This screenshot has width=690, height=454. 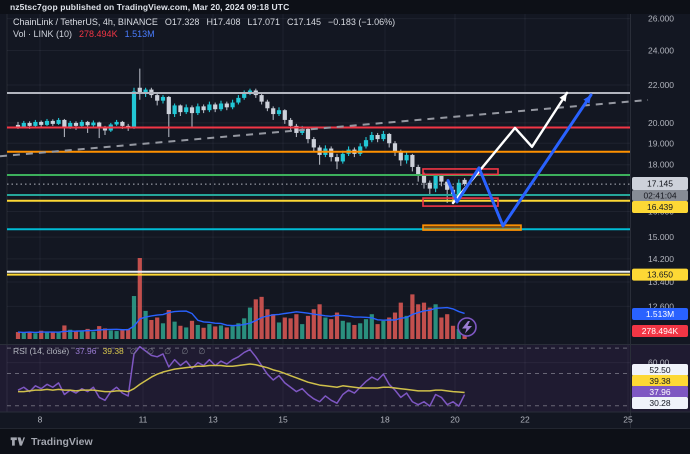 What do you see at coordinates (455, 420) in the screenshot?
I see `svg-text: 20` at bounding box center [455, 420].